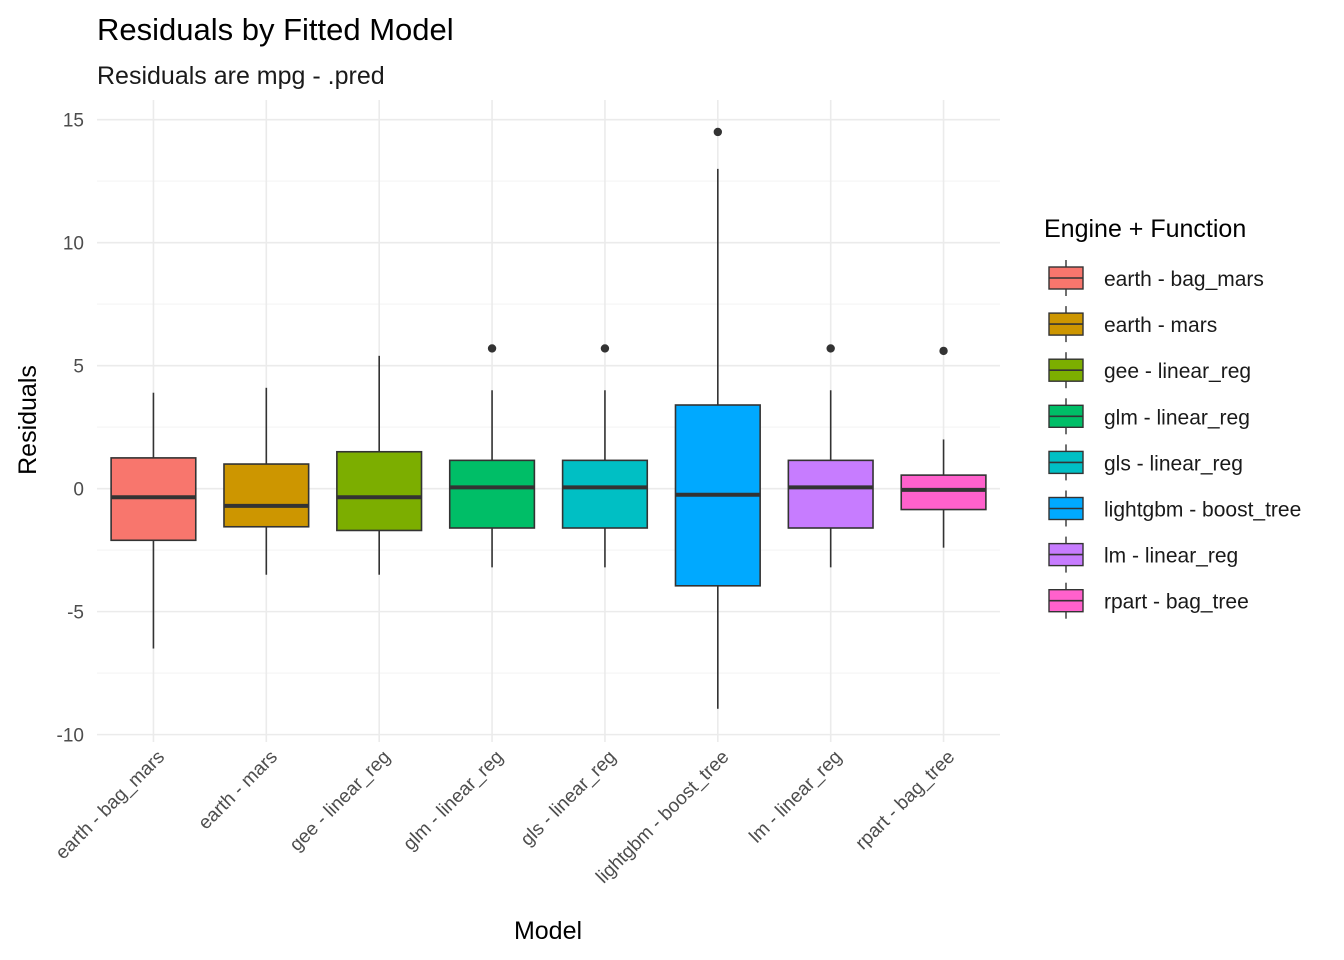 The image size is (1344, 960). Describe the element at coordinates (340, 801) in the screenshot. I see `x-tick-label: gee - linear_reg` at that location.